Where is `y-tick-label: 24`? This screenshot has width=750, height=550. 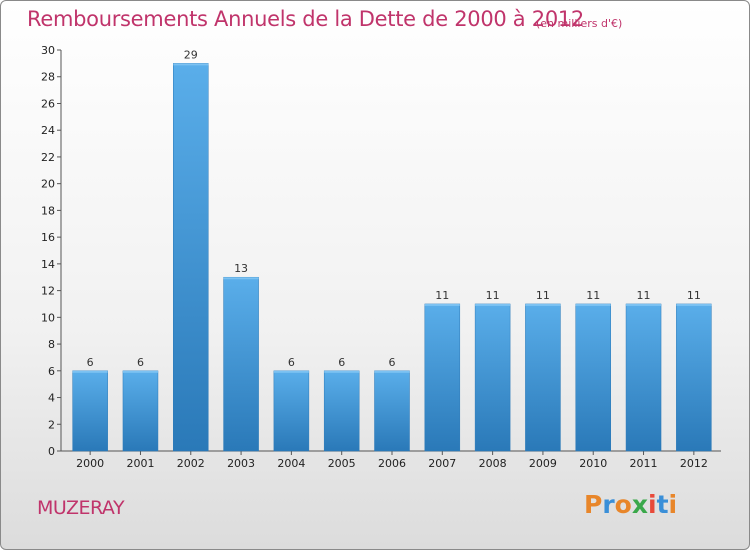
y-tick-label: 24 is located at coordinates (48, 130).